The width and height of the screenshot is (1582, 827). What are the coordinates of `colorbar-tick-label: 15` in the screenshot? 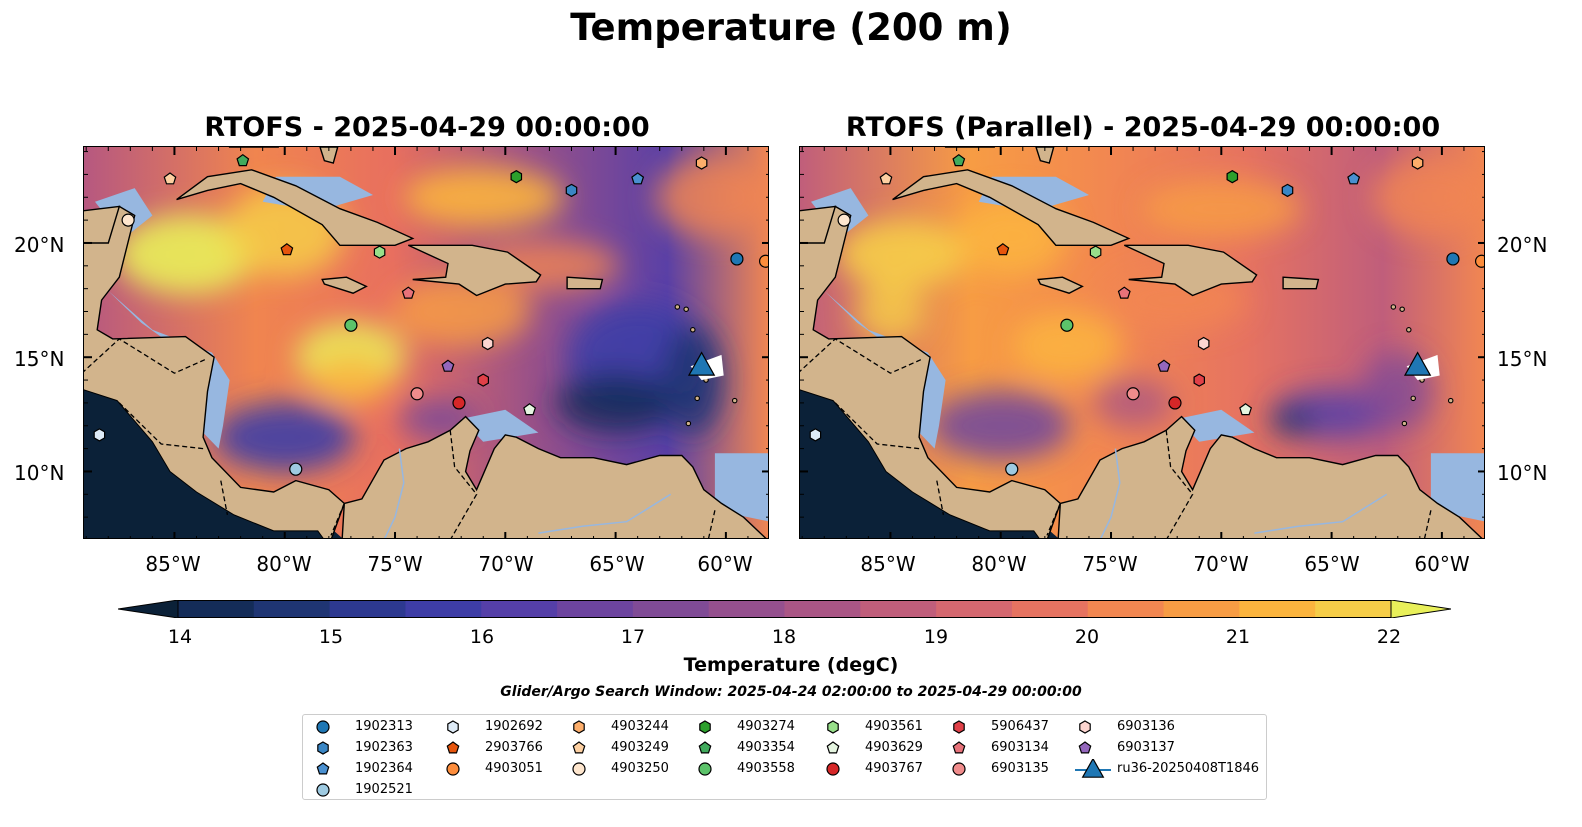 It's located at (331, 637).